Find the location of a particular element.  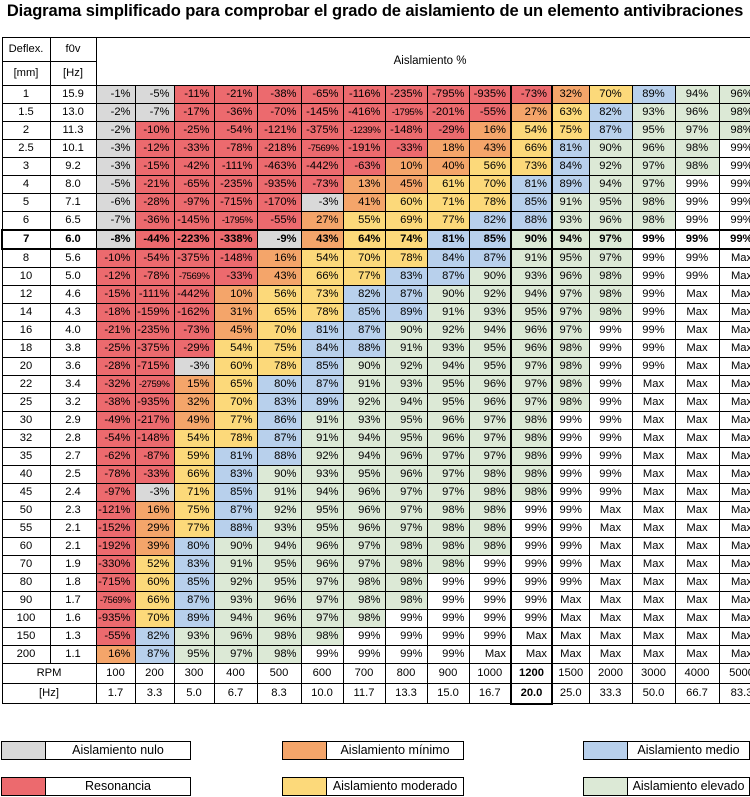

isolation-cell: 52% is located at coordinates (154, 564).